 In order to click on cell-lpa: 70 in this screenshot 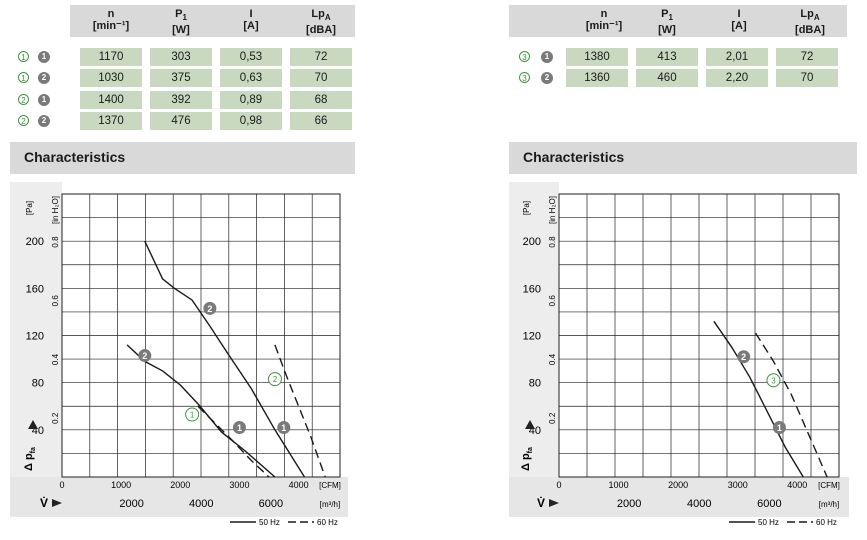, I will do `click(321, 78)`.